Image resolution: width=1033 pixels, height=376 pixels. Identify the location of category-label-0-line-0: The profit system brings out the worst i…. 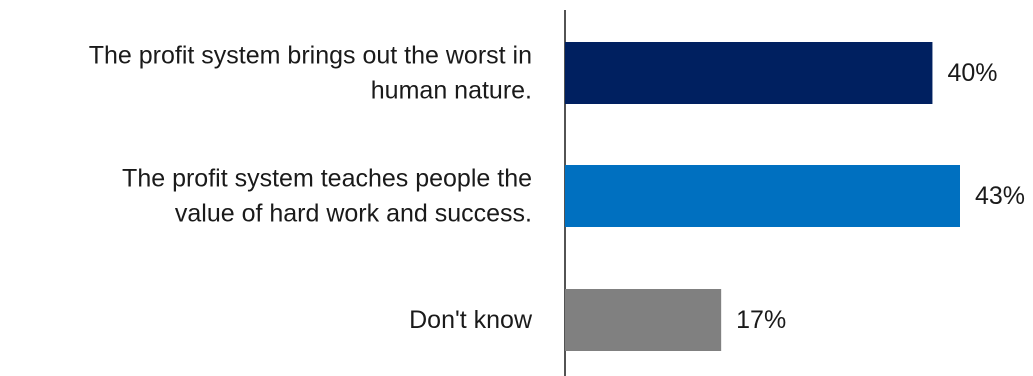
(310, 56).